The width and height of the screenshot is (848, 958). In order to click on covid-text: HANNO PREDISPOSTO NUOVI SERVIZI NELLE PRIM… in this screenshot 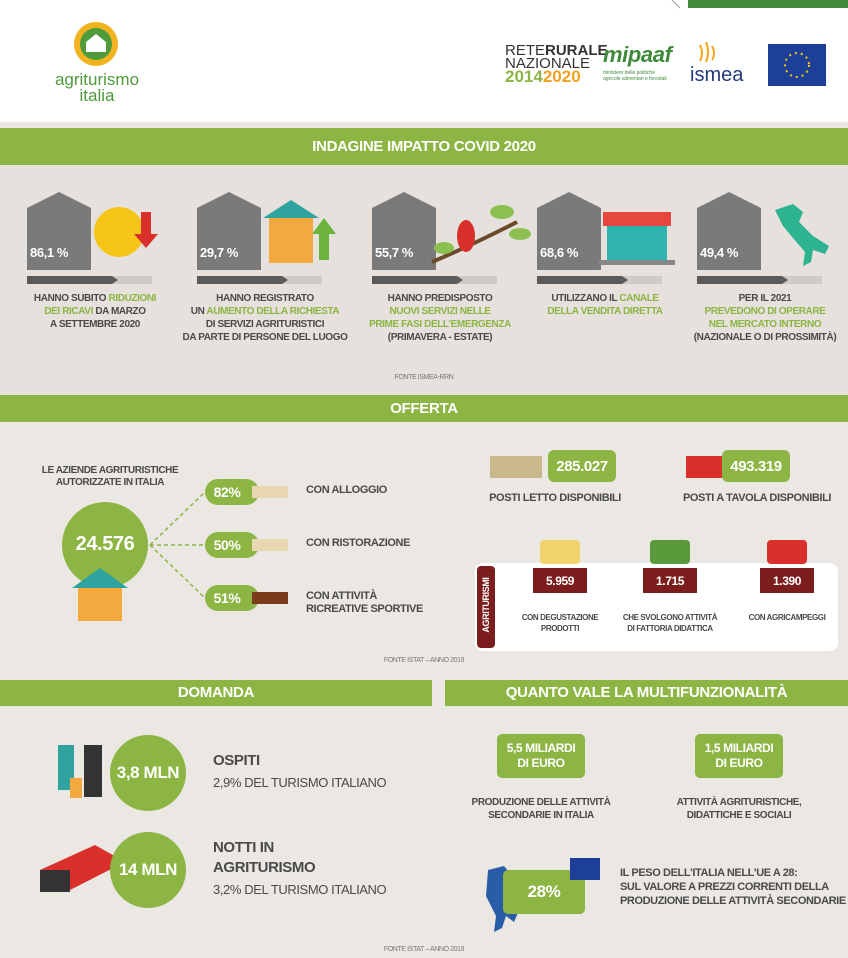, I will do `click(440, 318)`.